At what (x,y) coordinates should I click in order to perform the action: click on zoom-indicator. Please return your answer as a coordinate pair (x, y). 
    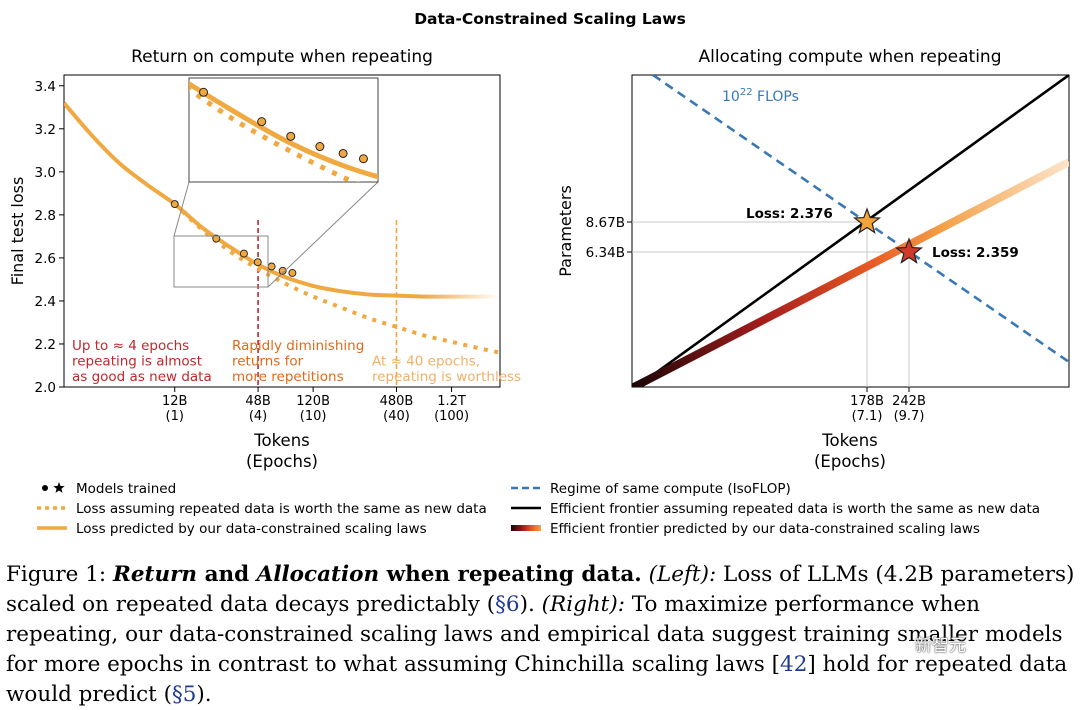
    Looking at the image, I should click on (276, 234).